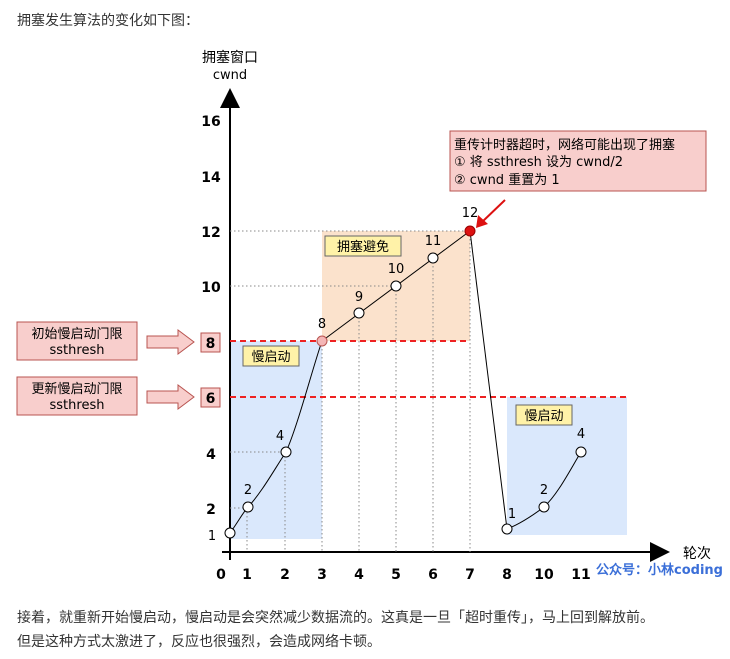 This screenshot has width=730, height=659. I want to click on watermark: 公众号：小林coding, so click(659, 570).